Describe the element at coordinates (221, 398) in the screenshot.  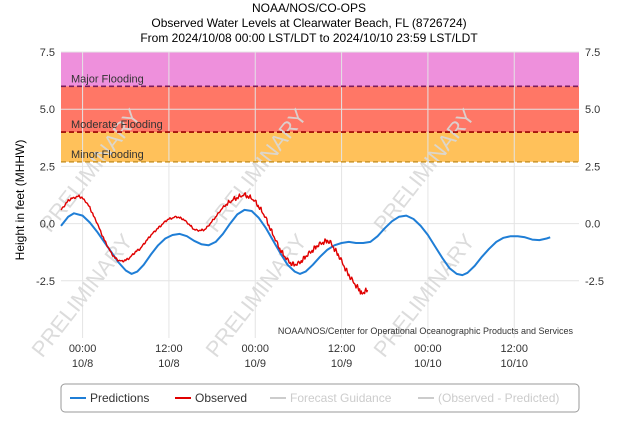
I see `legend-label-1: Observed` at that location.